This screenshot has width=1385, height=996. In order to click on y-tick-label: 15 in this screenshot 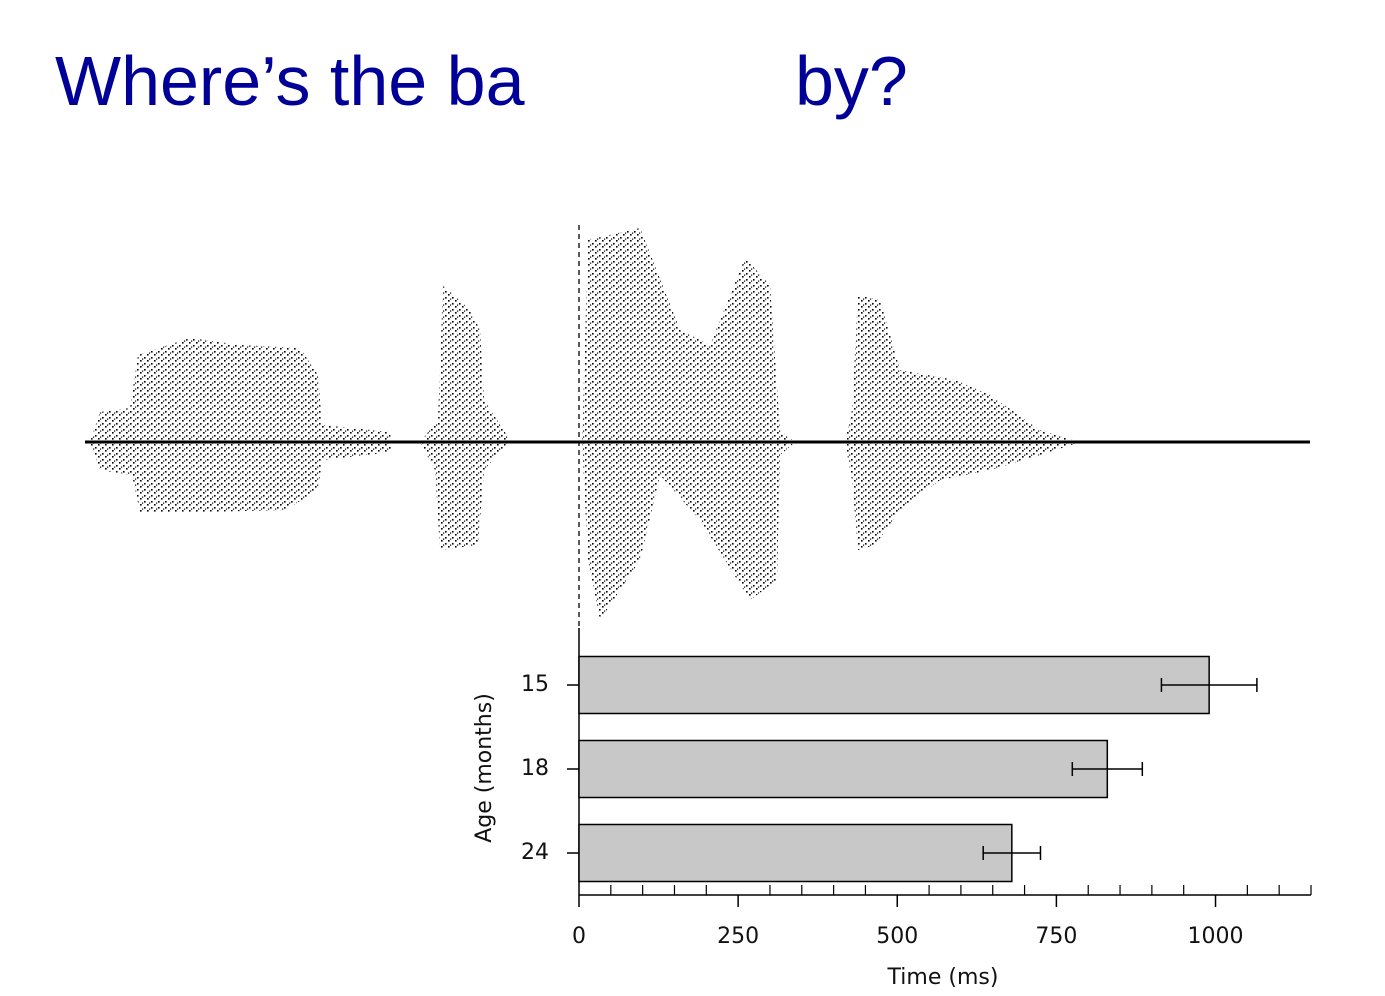, I will do `click(535, 684)`.